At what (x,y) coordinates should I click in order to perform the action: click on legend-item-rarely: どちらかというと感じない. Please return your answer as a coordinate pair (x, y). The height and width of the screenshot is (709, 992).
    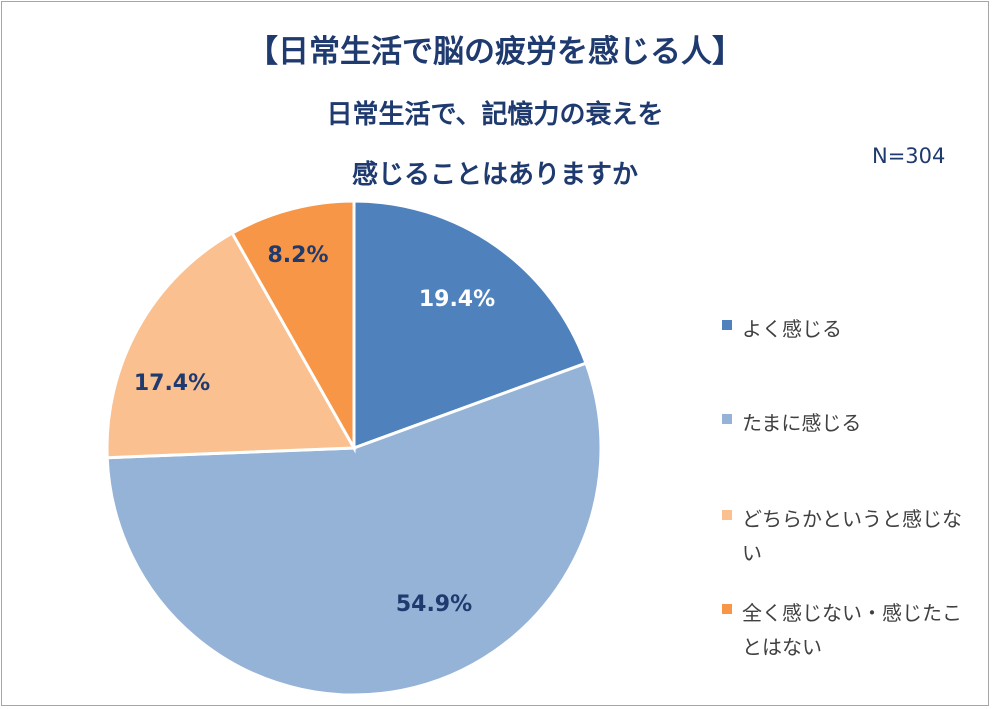
    Looking at the image, I should click on (847, 536).